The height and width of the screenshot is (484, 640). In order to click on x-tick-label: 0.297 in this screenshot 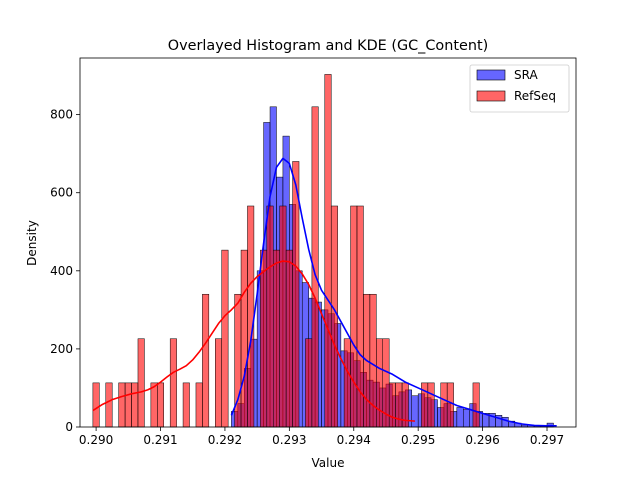, I will do `click(547, 440)`.